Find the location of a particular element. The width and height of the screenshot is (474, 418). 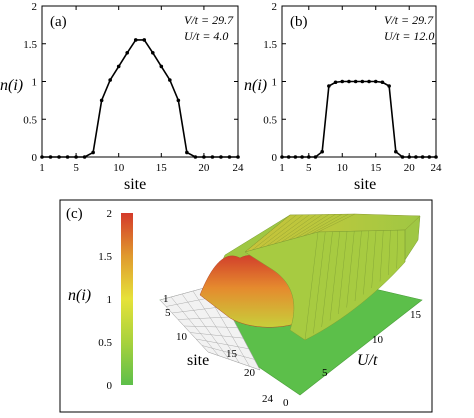

panel-c-xlabel: site is located at coordinates (198, 360).